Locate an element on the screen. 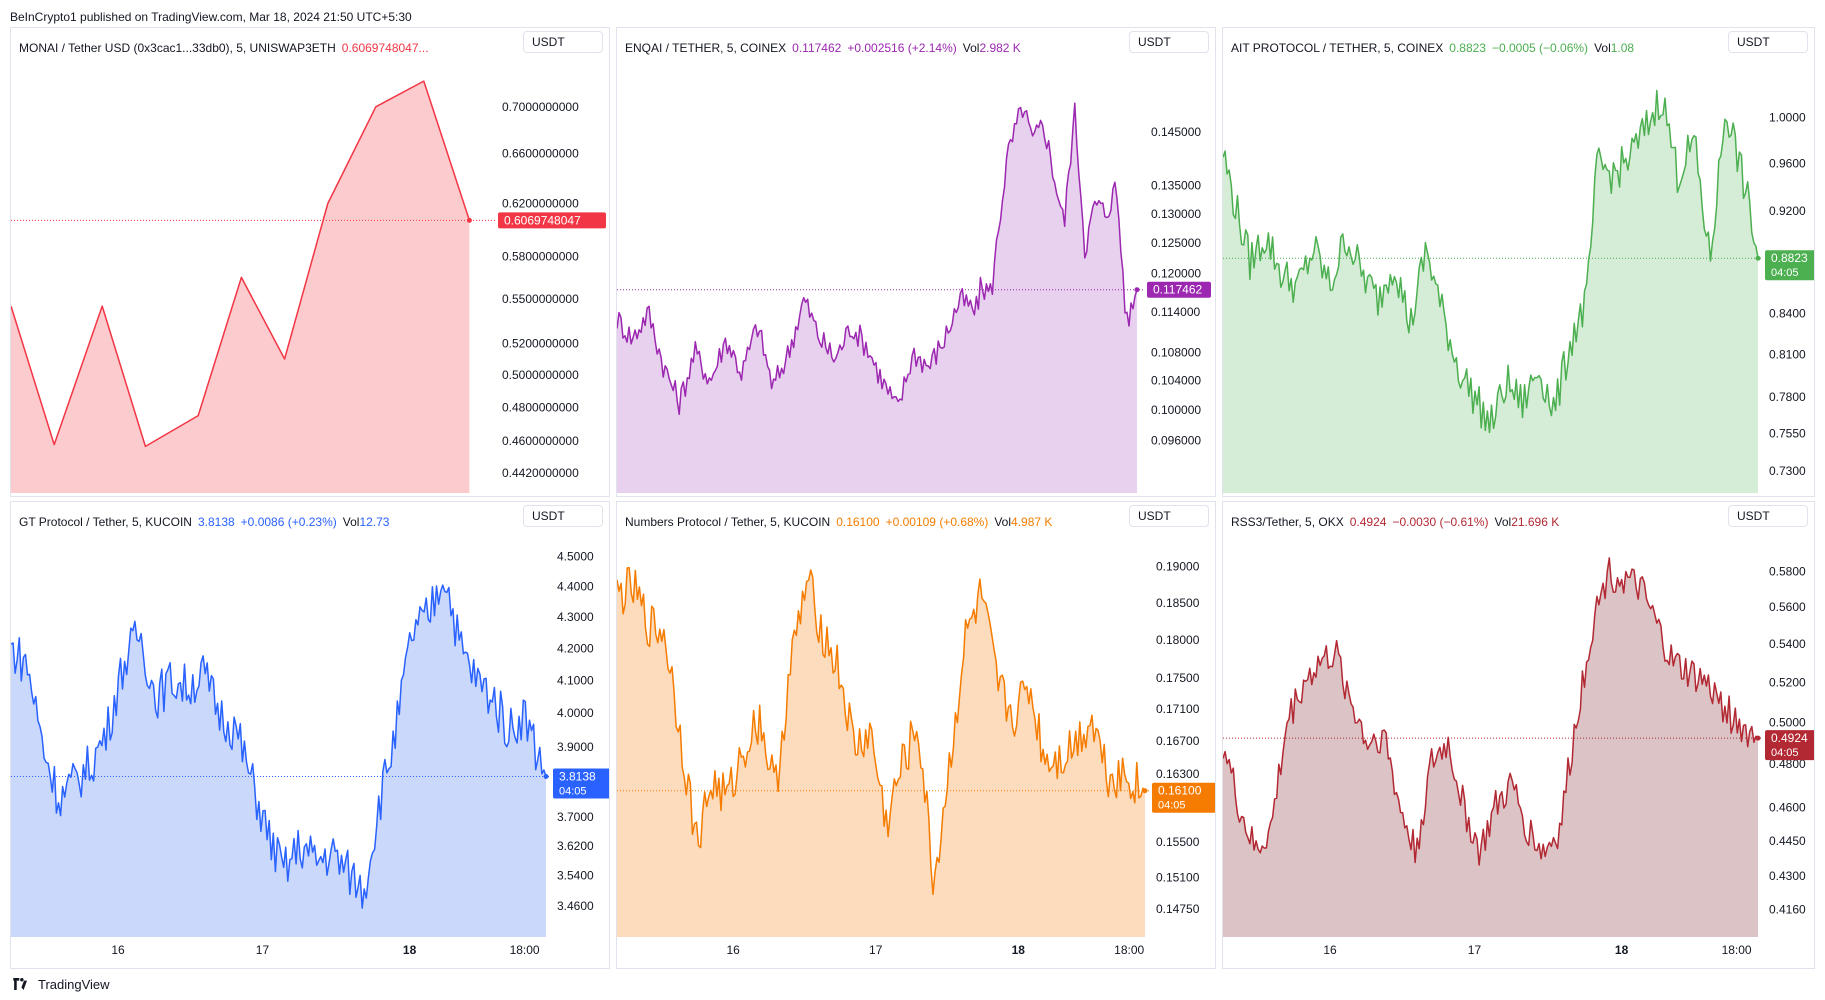 The image size is (1825, 1000). y-tick-label: 0.14750 is located at coordinates (1178, 909).